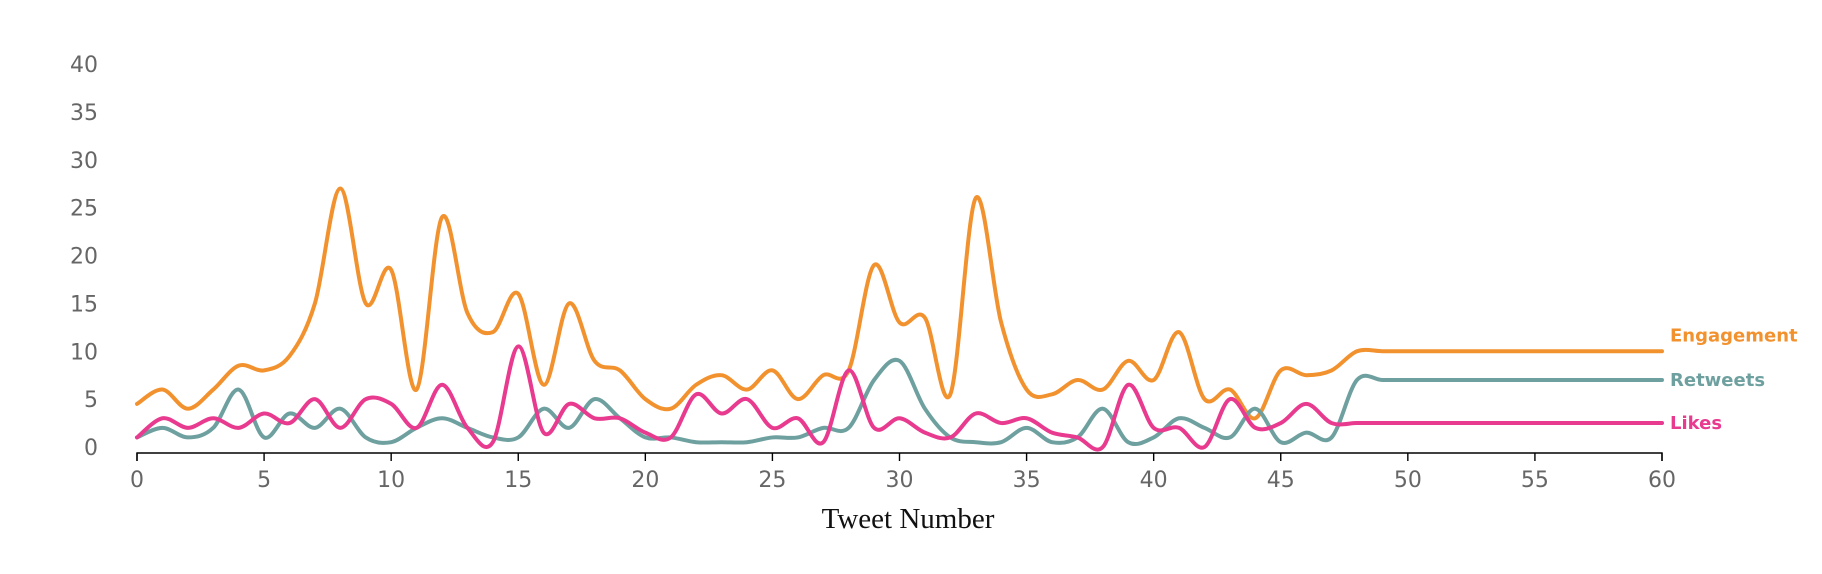 The image size is (1822, 574). I want to click on x-tick-label: 45, so click(1281, 480).